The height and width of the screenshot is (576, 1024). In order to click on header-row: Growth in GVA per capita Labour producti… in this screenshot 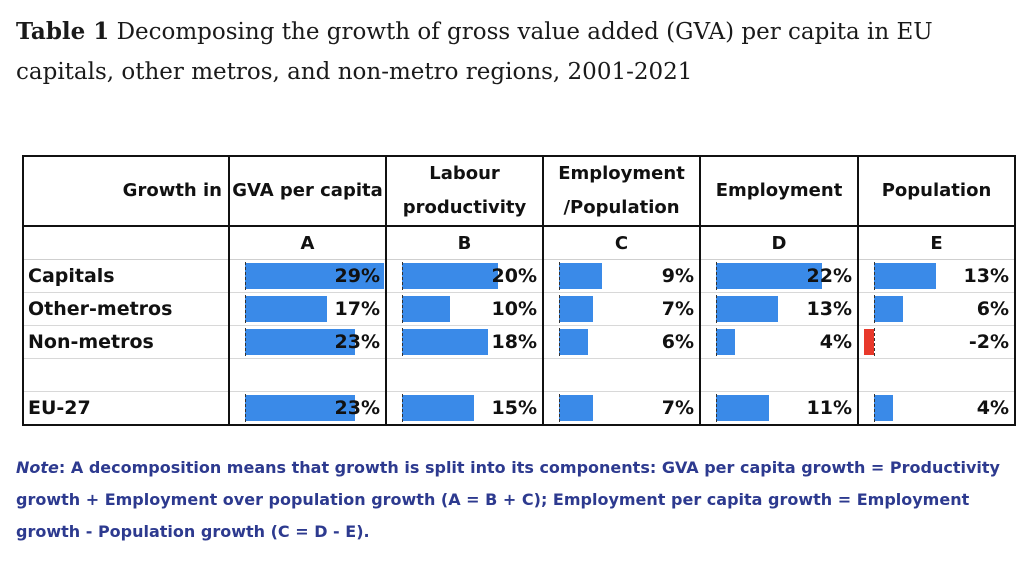, I will do `click(519, 191)`.